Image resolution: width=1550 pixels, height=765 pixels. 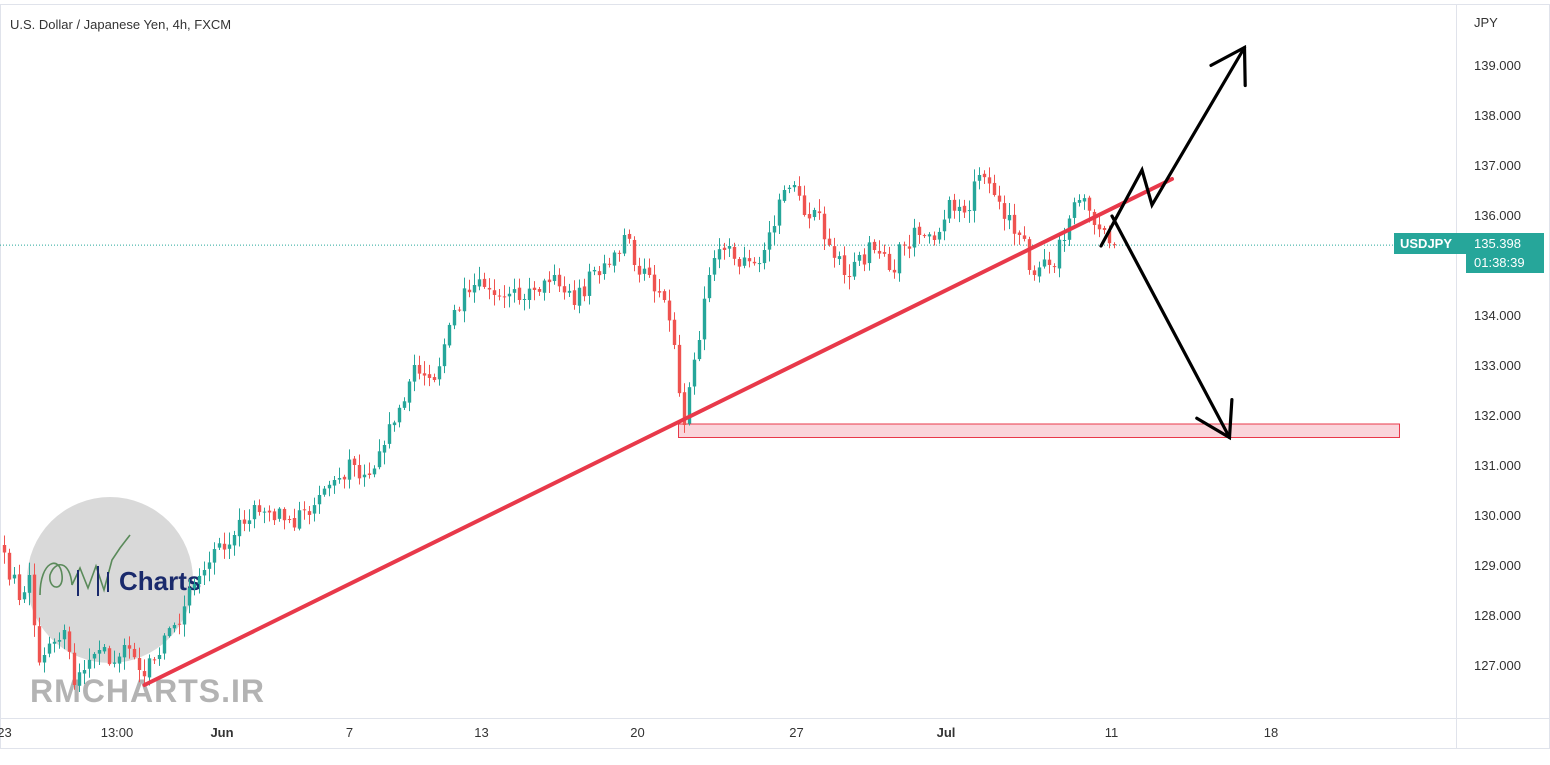 What do you see at coordinates (1497, 215) in the screenshot?
I see `y-tick-label: 136.000` at bounding box center [1497, 215].